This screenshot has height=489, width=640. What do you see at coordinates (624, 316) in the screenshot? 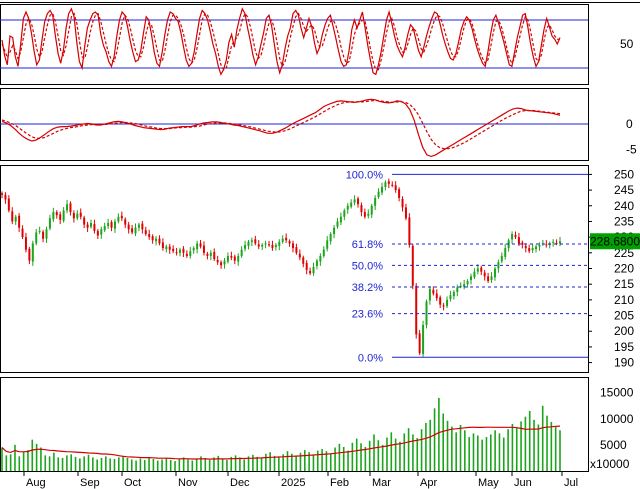
I see `price-tick-label: 205` at bounding box center [624, 316].